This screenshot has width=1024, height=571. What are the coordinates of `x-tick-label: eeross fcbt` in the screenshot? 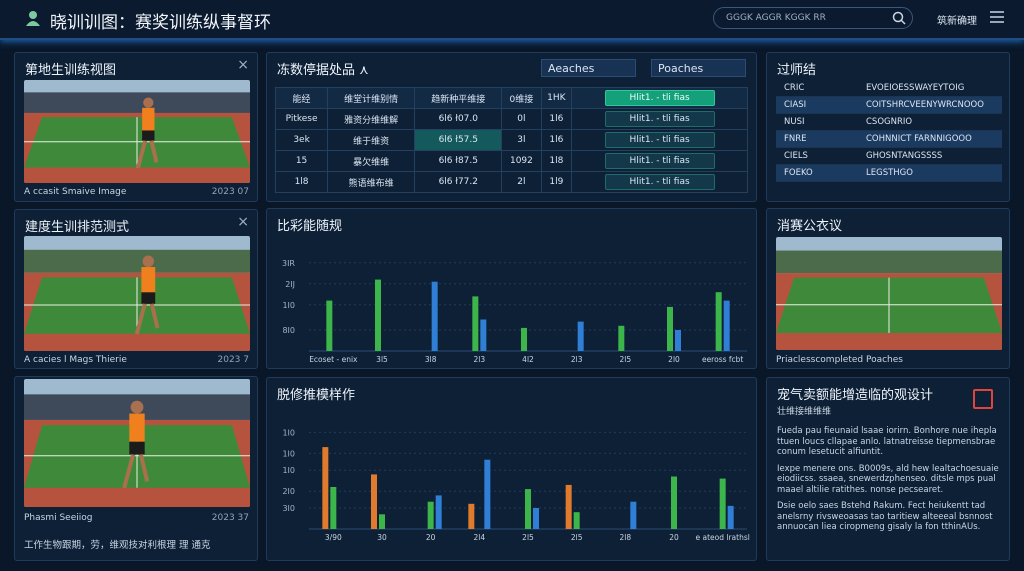 It's located at (722, 359).